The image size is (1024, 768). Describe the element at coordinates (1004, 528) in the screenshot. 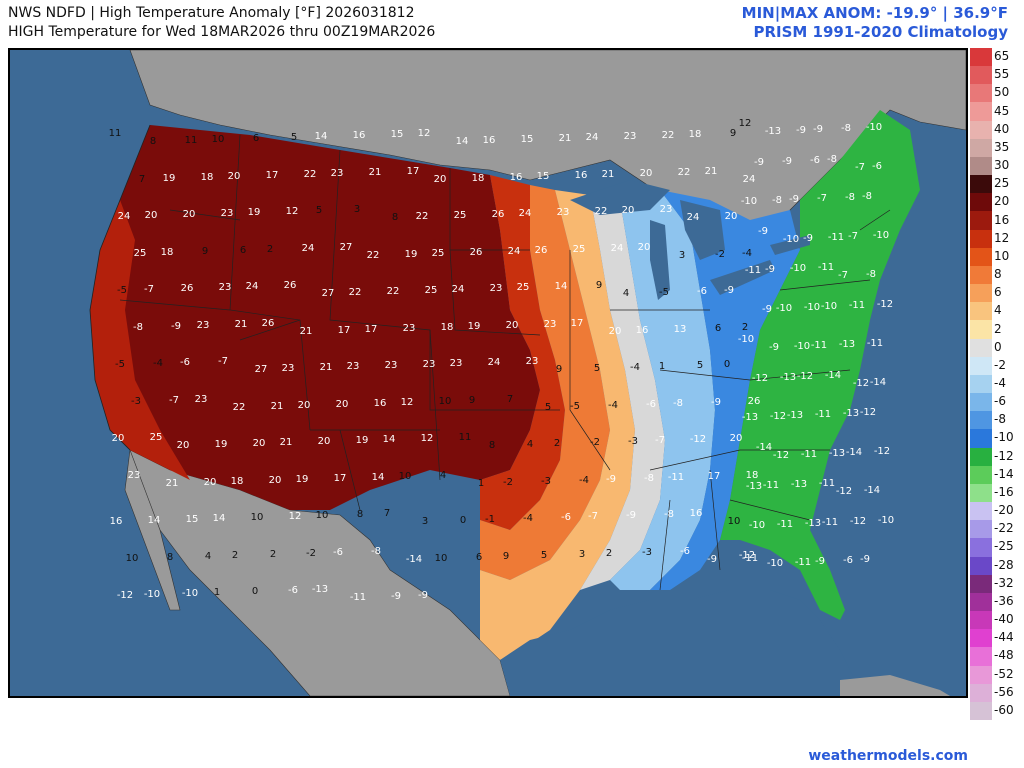

I see `legend-label: -22` at that location.